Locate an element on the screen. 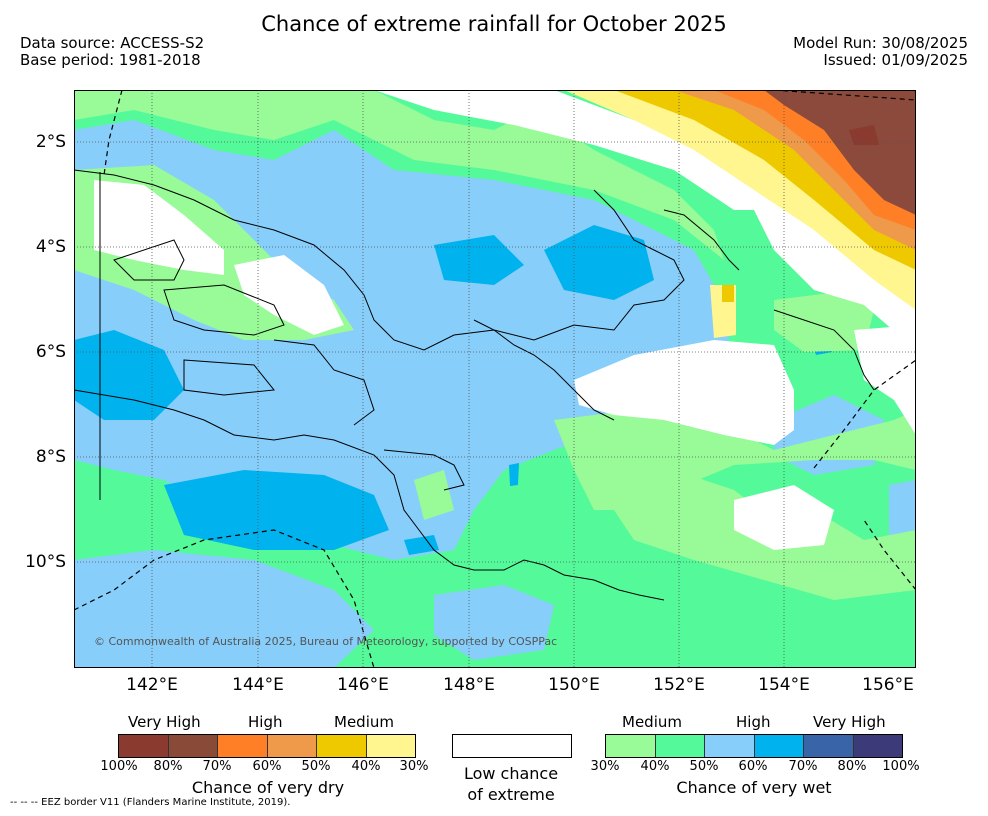 The width and height of the screenshot is (988, 816). wet-tick-30: 30% is located at coordinates (605, 766).